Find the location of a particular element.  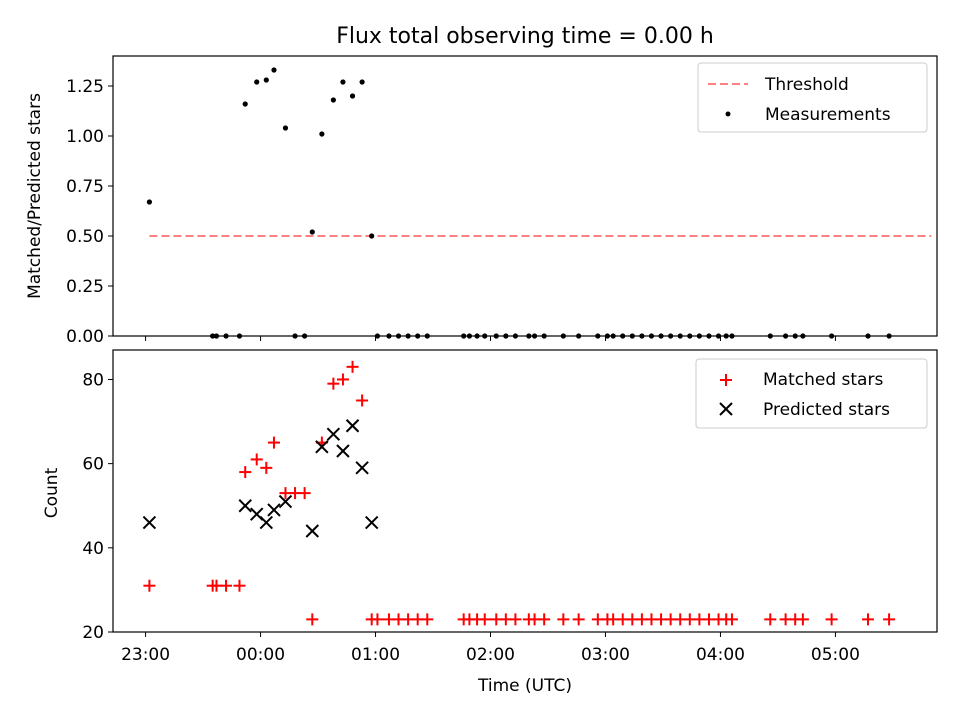

threshold-legend-label: Threshold is located at coordinates (806, 85).